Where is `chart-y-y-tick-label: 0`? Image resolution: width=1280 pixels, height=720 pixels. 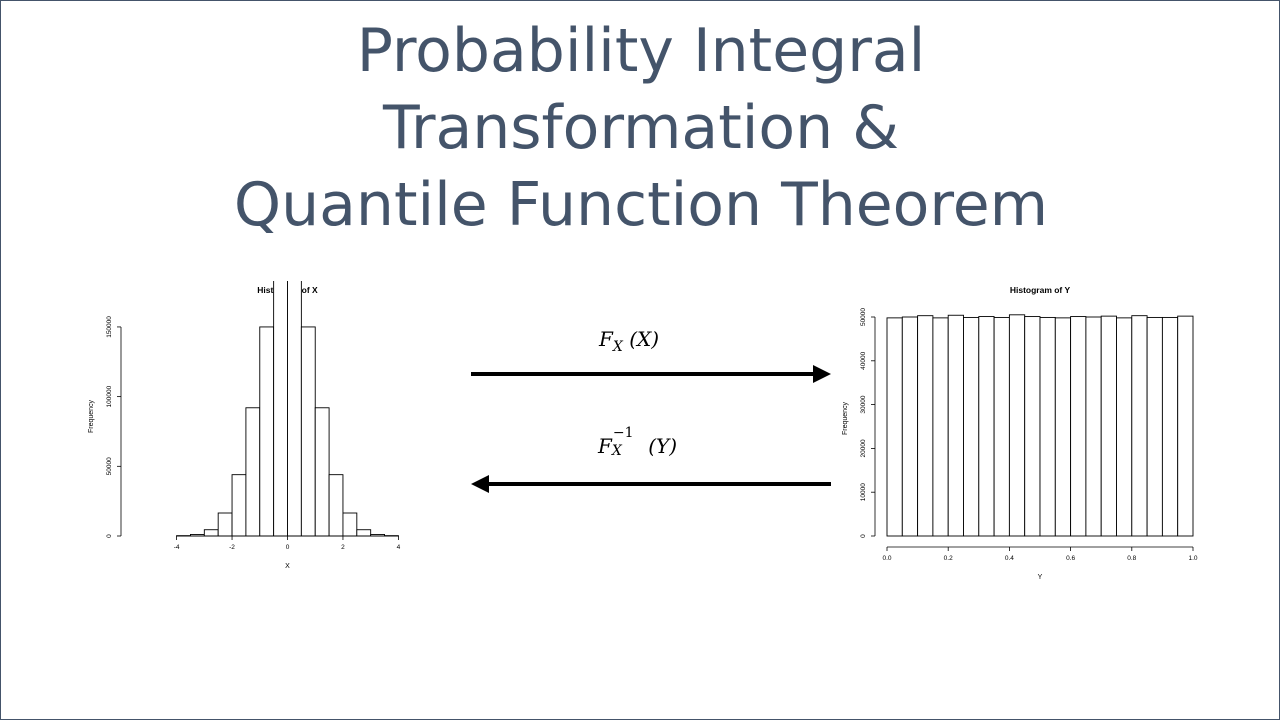
chart-y-y-tick-label: 0 is located at coordinates (863, 536).